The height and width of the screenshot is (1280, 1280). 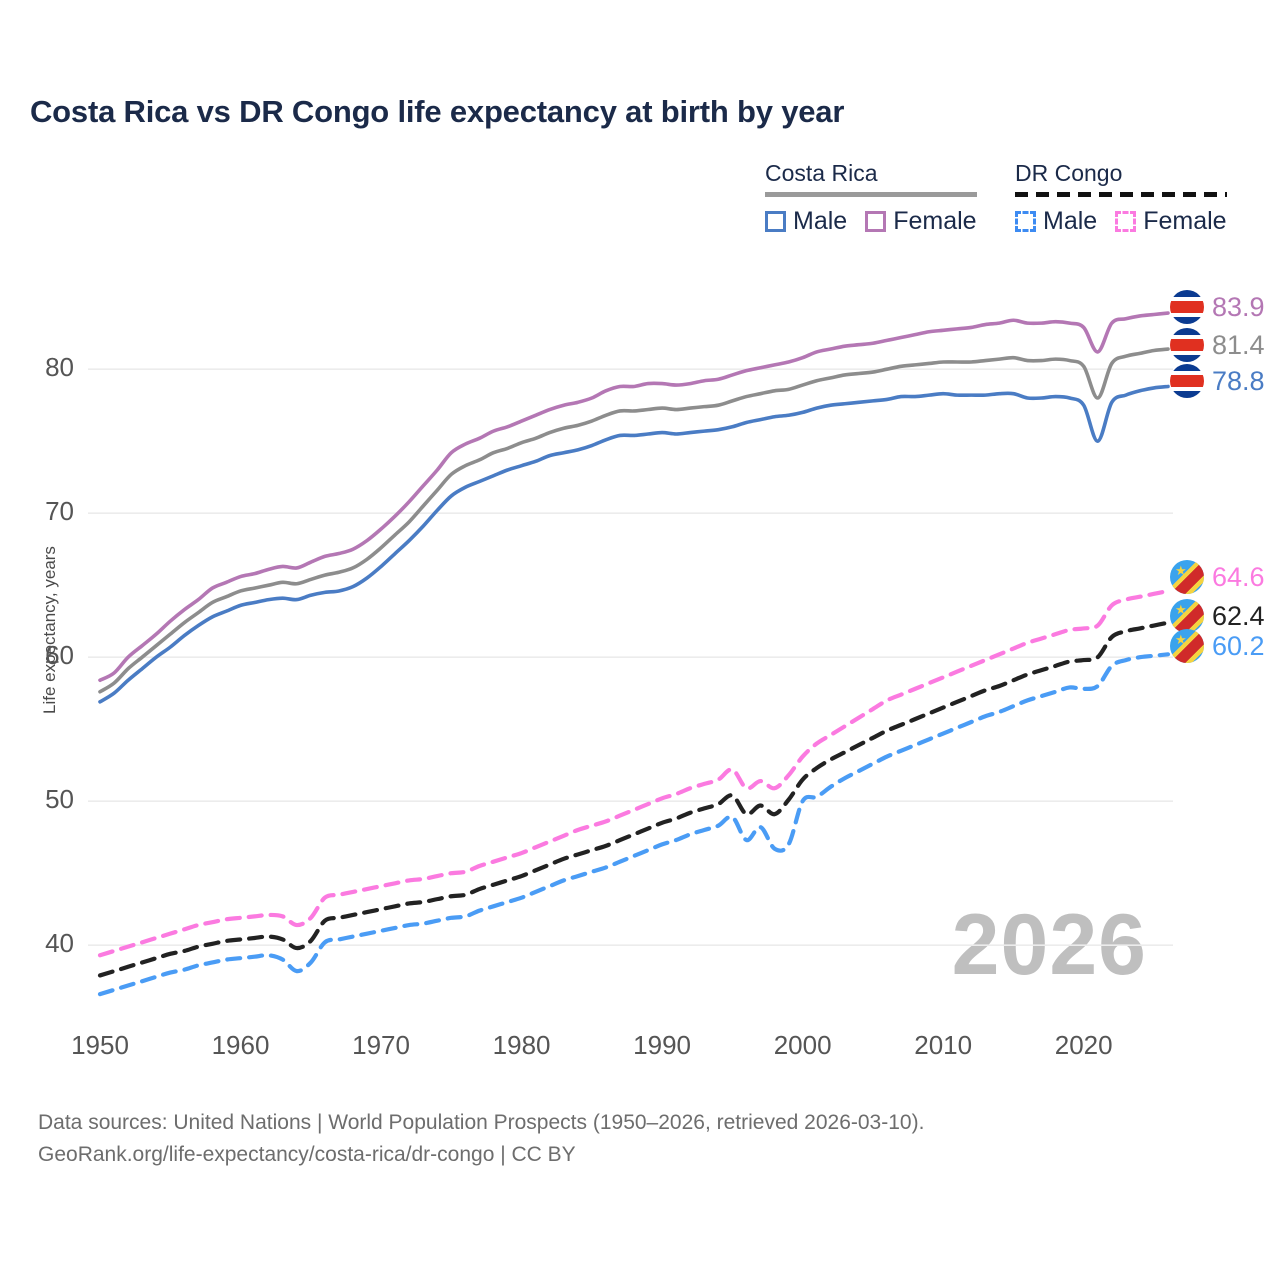 I want to click on end-value-label: 78.8, so click(x=1238, y=380).